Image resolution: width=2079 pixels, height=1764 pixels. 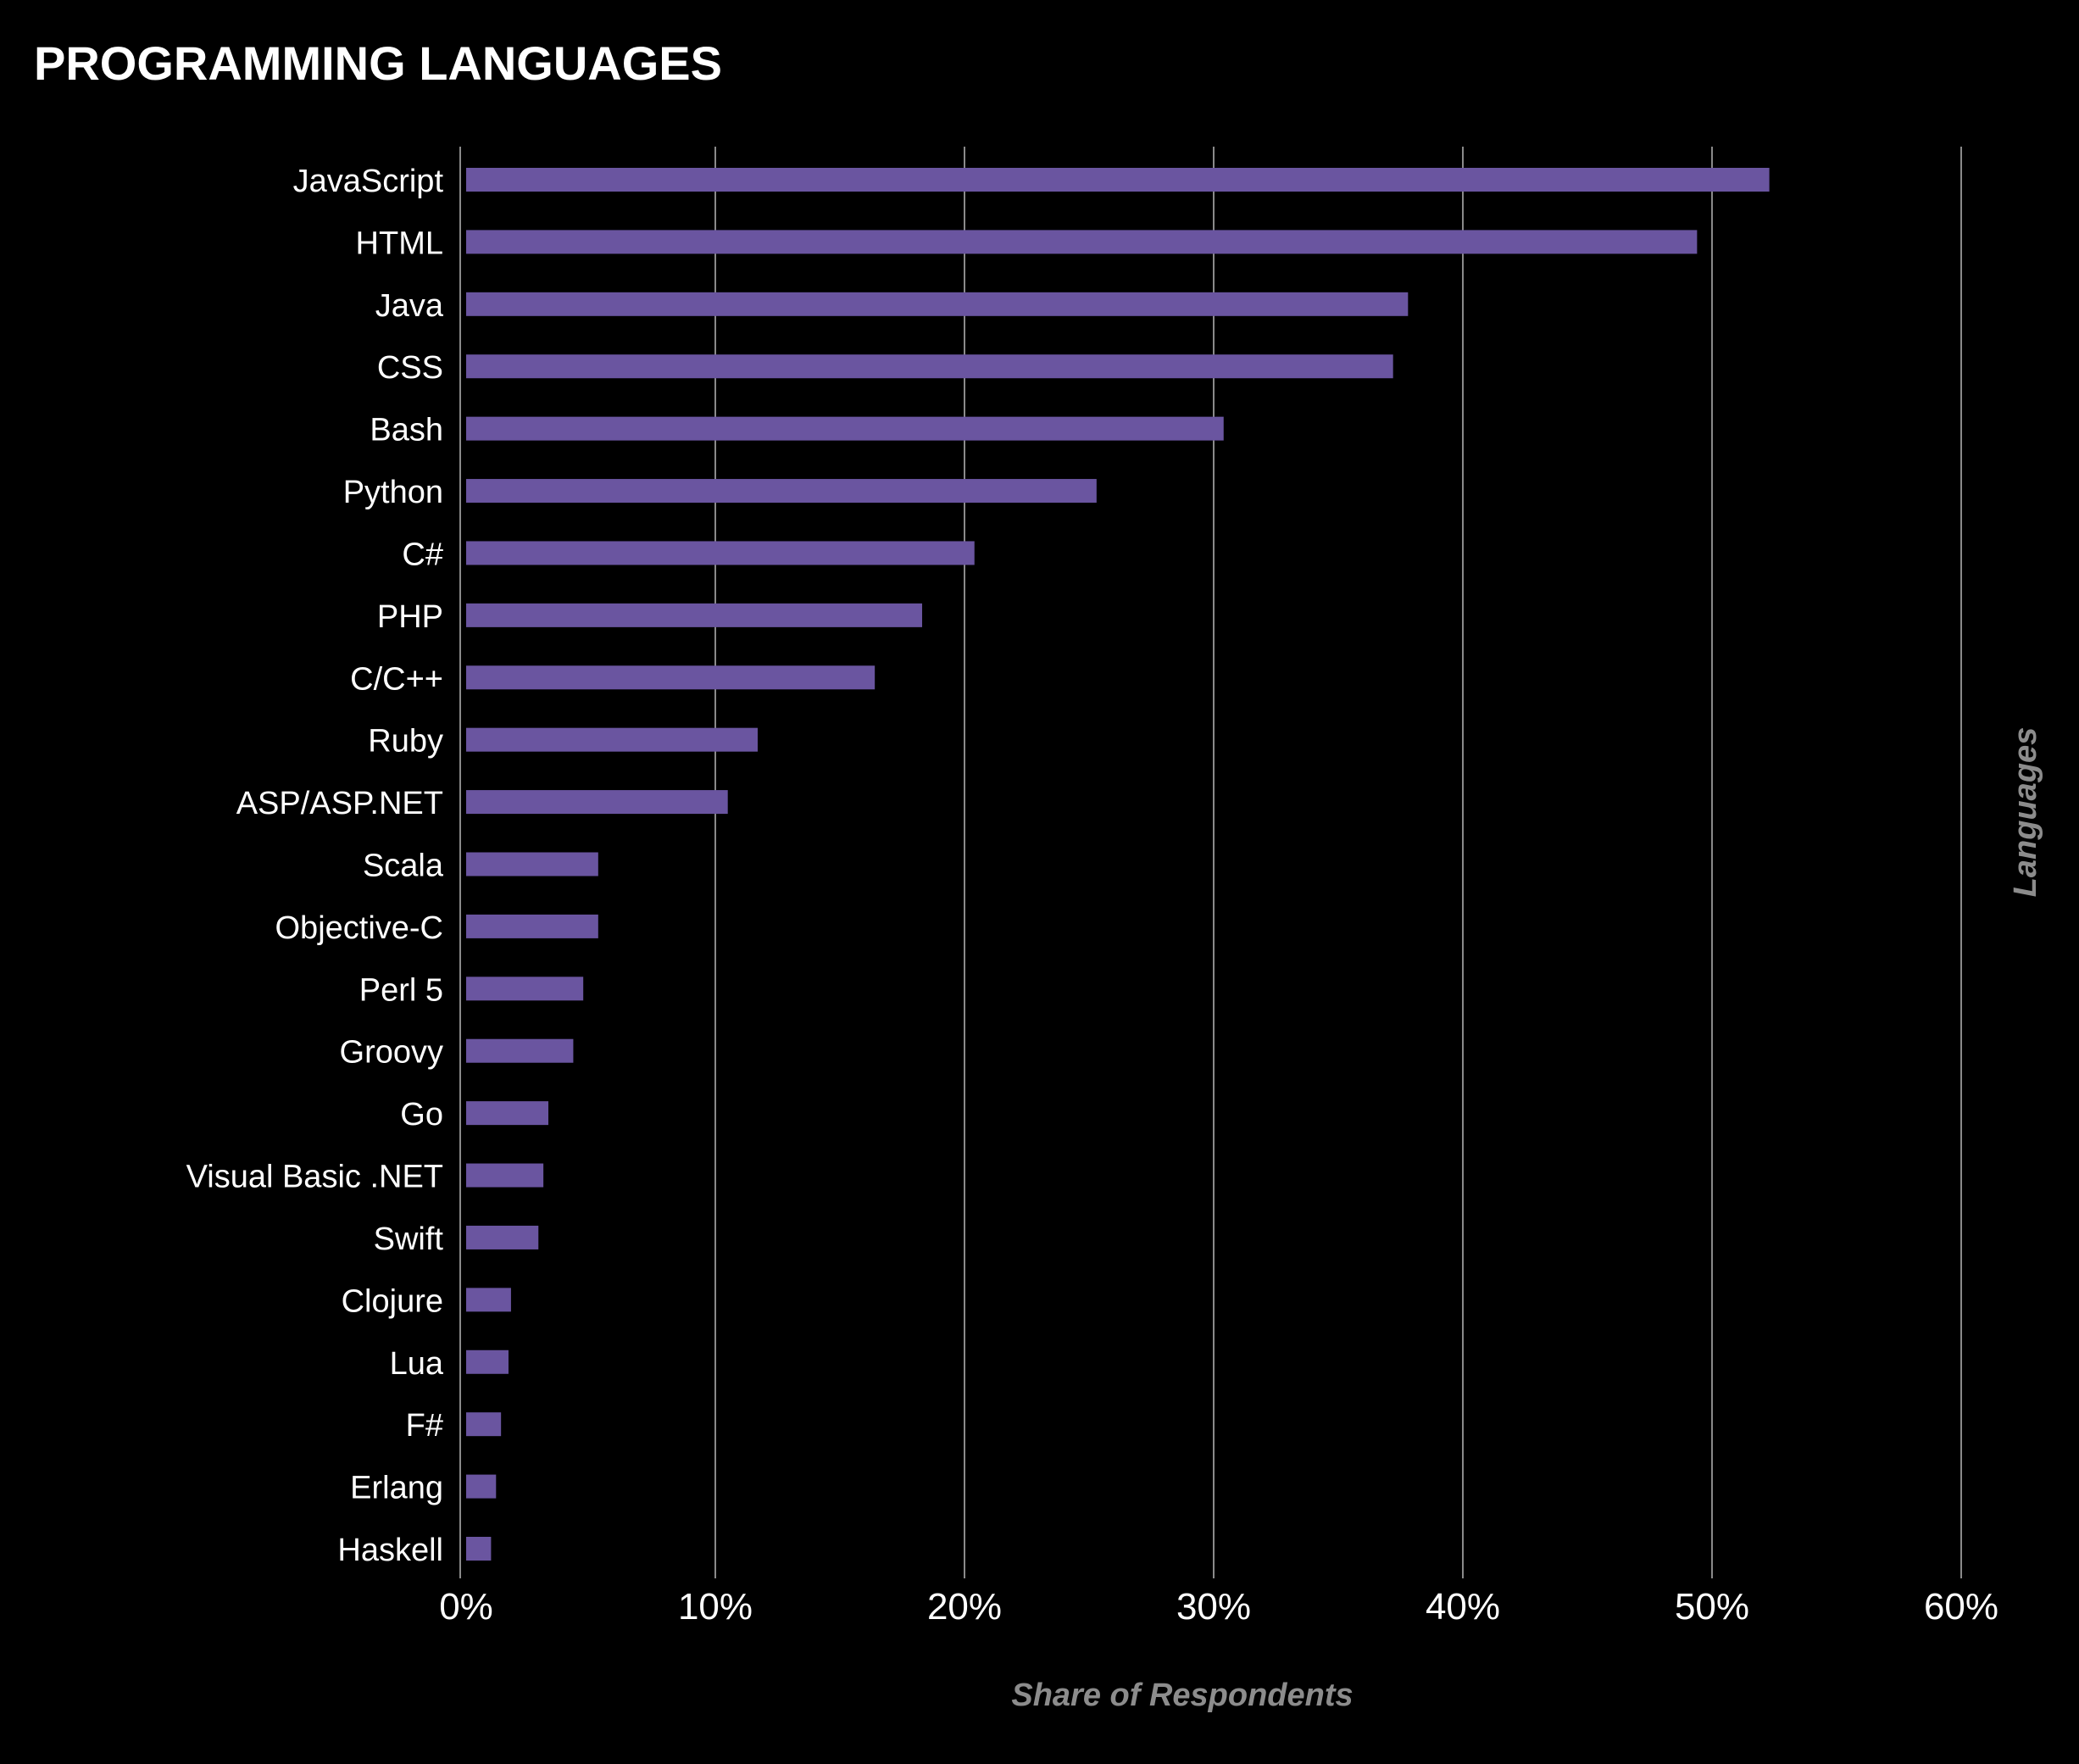 I want to click on category-label: Clojure, so click(x=392, y=1301).